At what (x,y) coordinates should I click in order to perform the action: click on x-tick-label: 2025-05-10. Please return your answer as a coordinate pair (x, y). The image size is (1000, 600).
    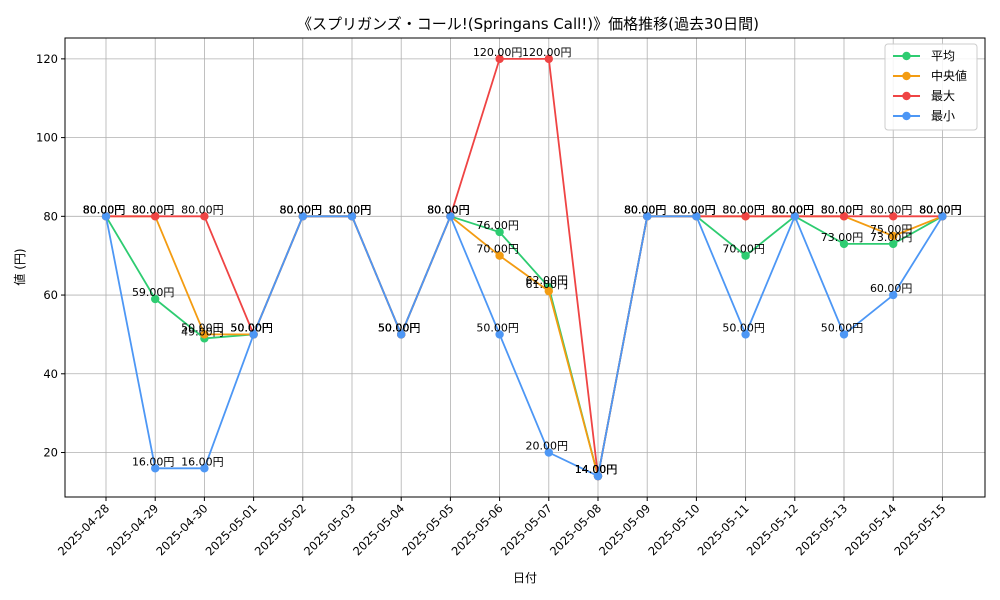
    Looking at the image, I should click on (673, 529).